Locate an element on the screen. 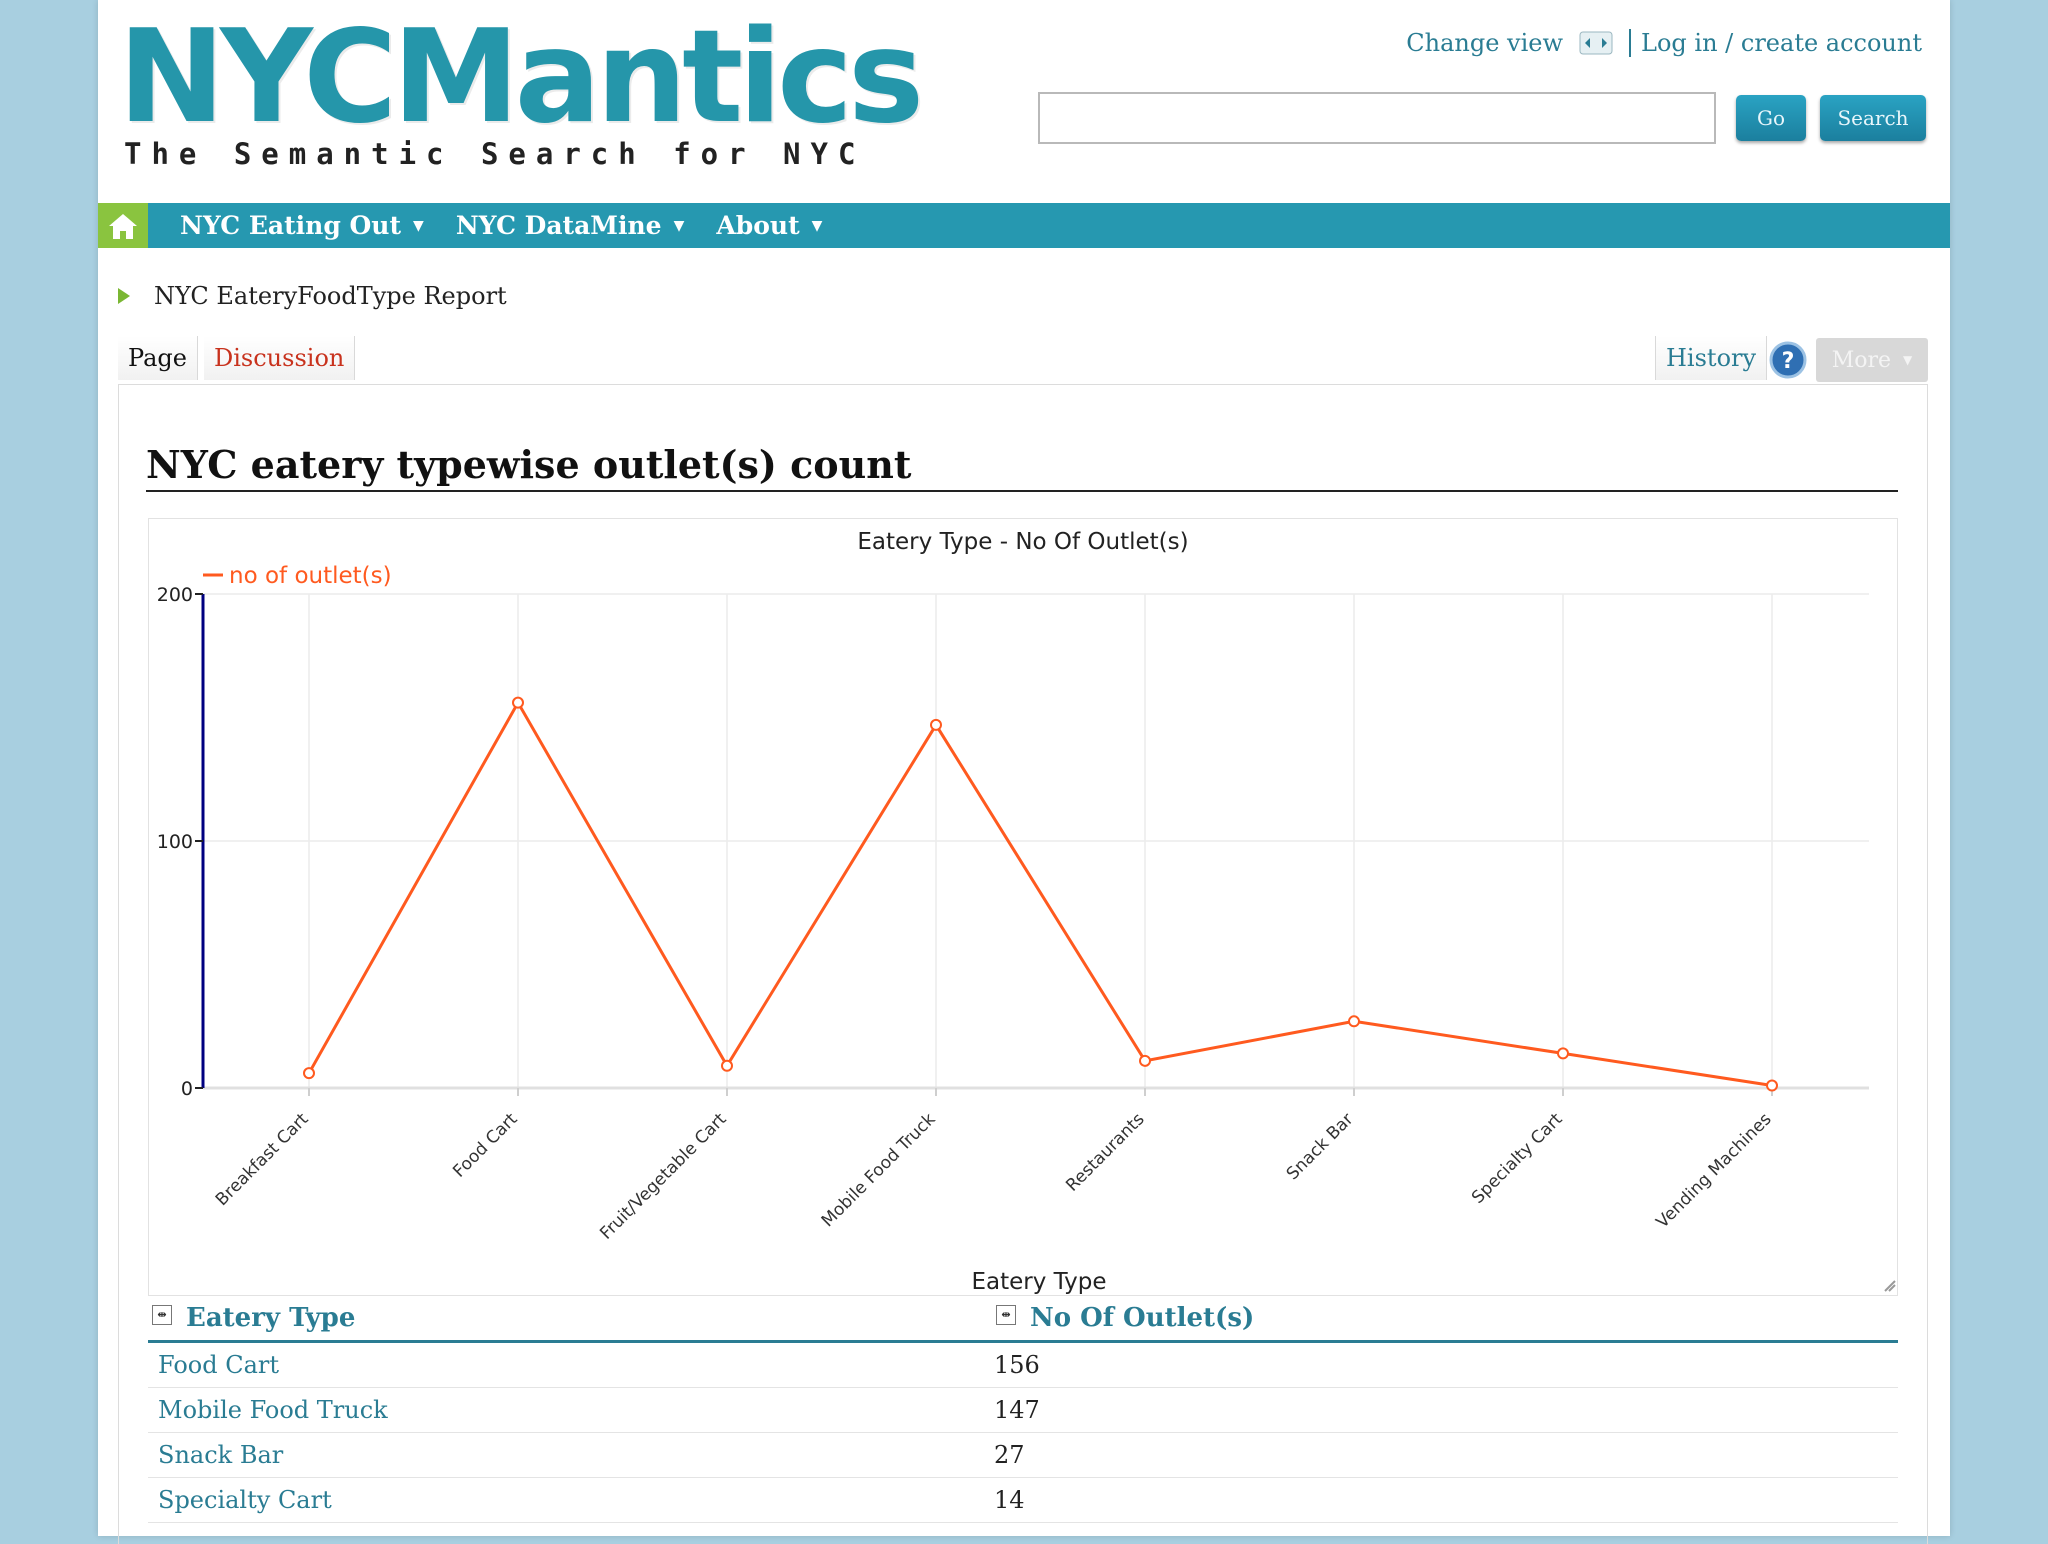 The width and height of the screenshot is (2048, 1544). legend-label: no of outlet(s) is located at coordinates (310, 576).